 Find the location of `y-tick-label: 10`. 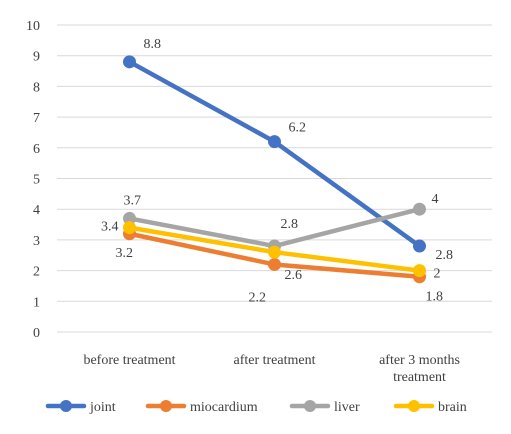

y-tick-label: 10 is located at coordinates (33, 26).